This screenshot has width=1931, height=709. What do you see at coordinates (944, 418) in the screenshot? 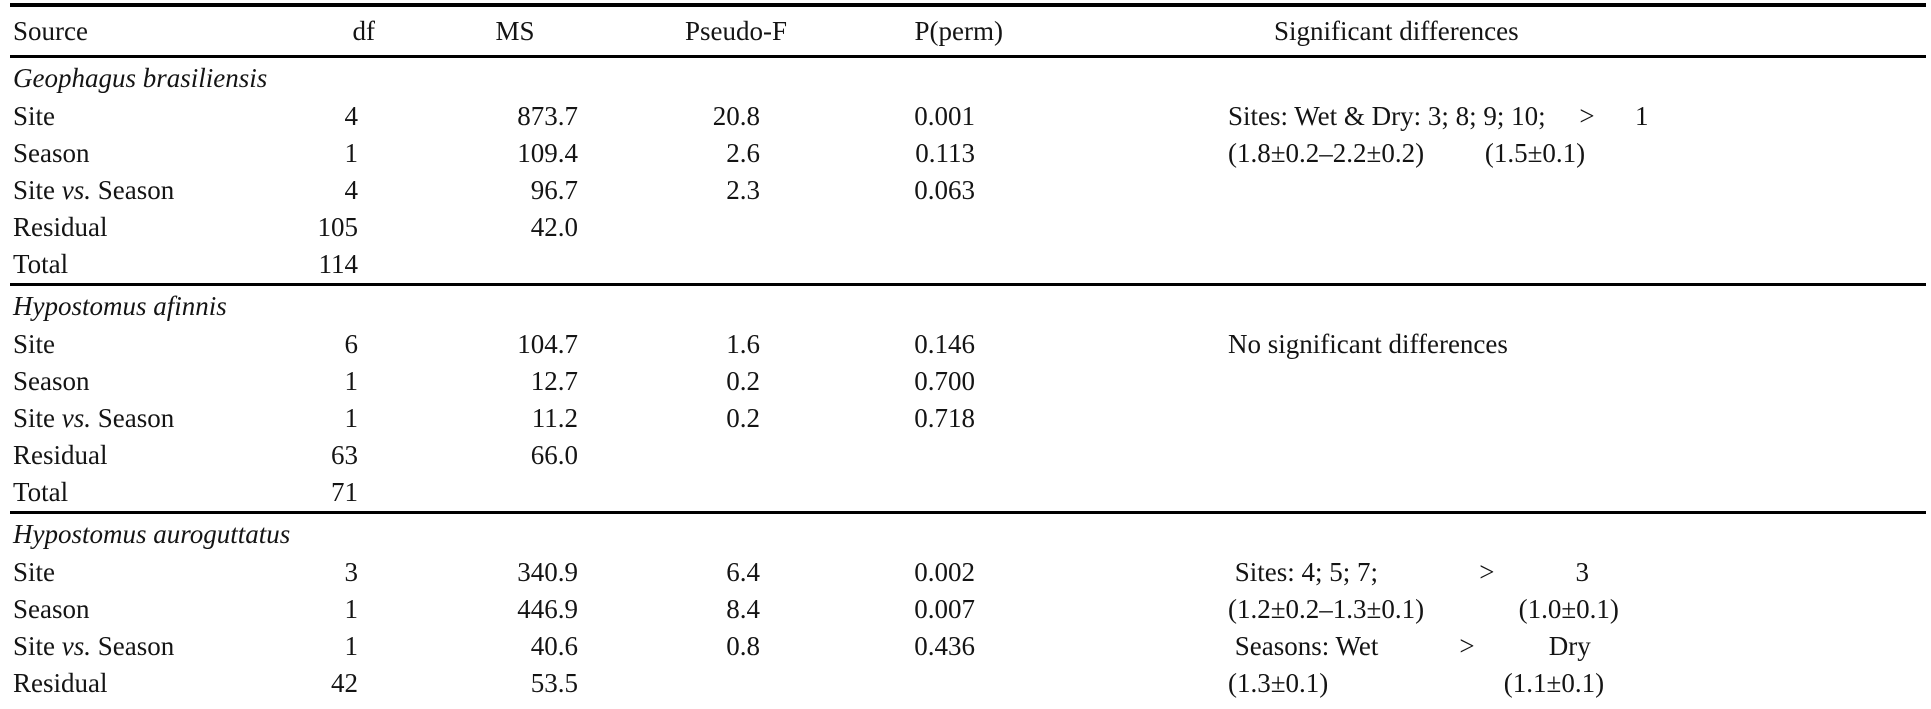
I see `cell-p-perm: 0.718` at bounding box center [944, 418].